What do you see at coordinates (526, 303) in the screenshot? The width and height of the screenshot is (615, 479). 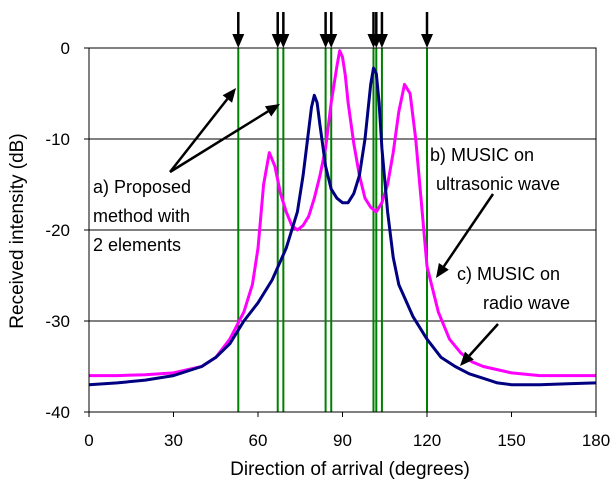 I see `annotation-c-line2: radio wave` at bounding box center [526, 303].